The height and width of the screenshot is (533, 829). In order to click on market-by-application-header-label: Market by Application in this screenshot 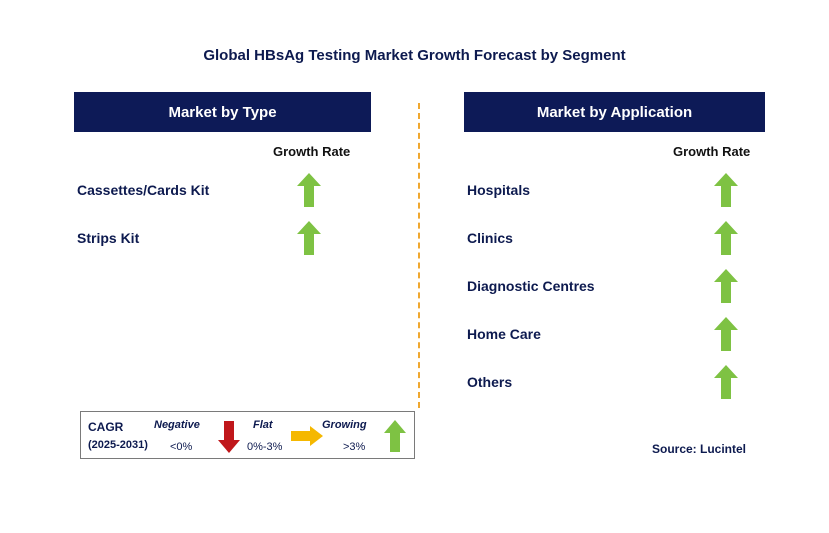, I will do `click(614, 112)`.